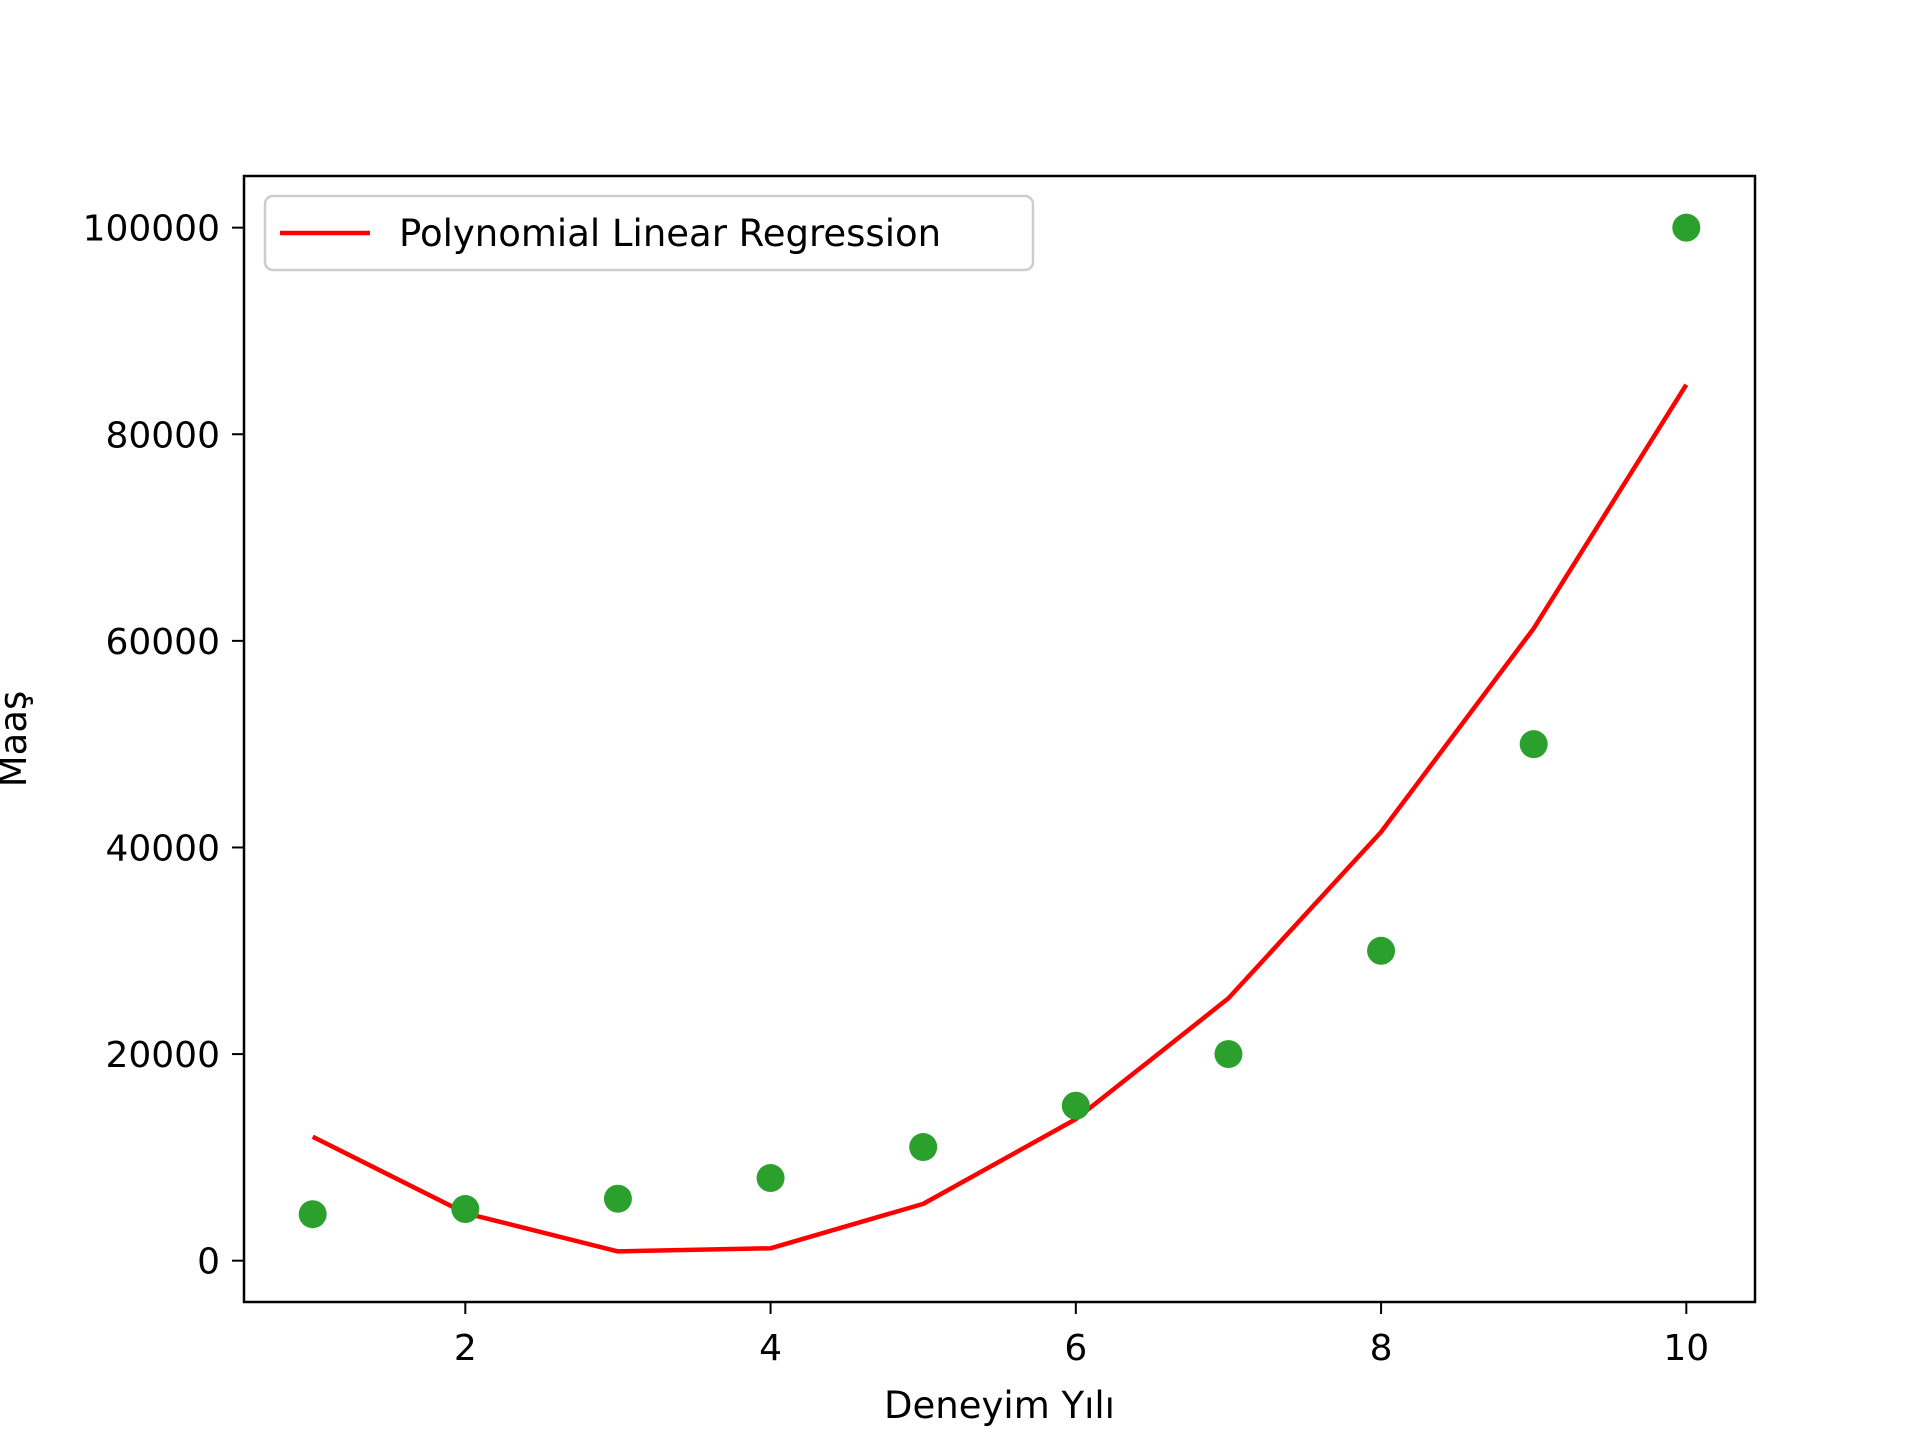 This screenshot has height=1445, width=1920. I want to click on x-tick-label: 10, so click(1686, 1348).